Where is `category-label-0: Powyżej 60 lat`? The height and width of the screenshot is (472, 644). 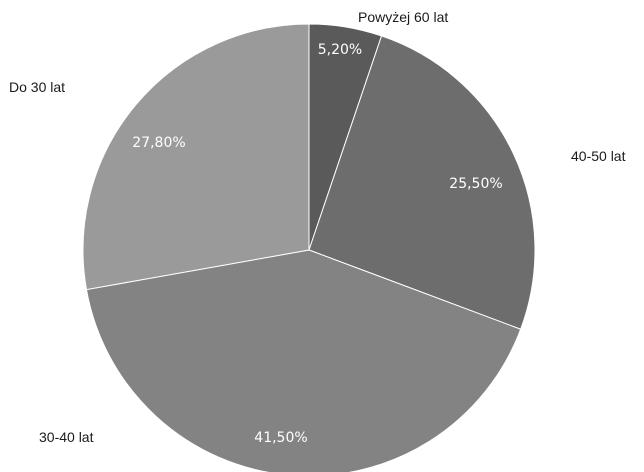
category-label-0: Powyżej 60 lat is located at coordinates (403, 17).